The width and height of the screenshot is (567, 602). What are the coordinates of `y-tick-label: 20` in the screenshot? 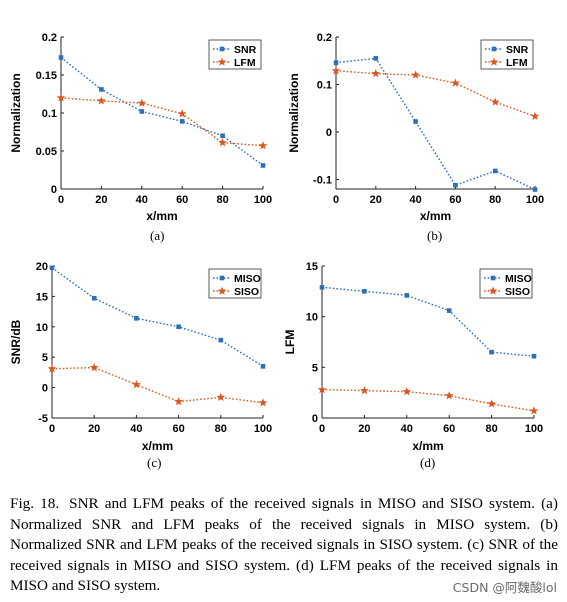 It's located at (42, 267).